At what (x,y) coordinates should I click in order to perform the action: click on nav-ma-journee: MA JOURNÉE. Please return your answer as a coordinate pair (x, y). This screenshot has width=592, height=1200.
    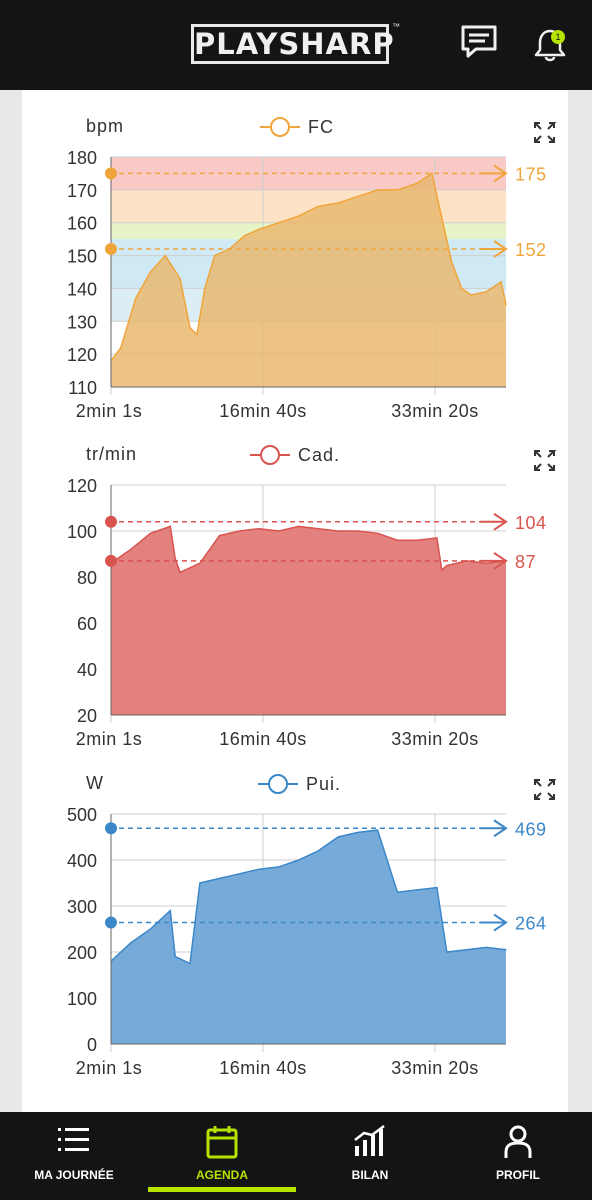
    Looking at the image, I should click on (74, 1156).